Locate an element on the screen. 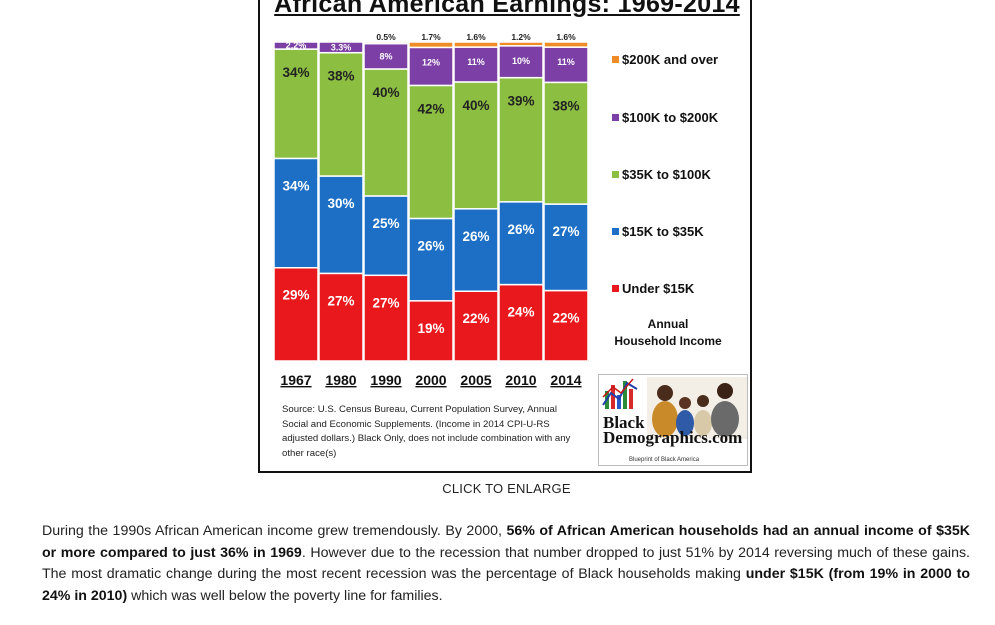 This screenshot has width=995, height=625. data-label-2005-2: 40% is located at coordinates (475, 105).